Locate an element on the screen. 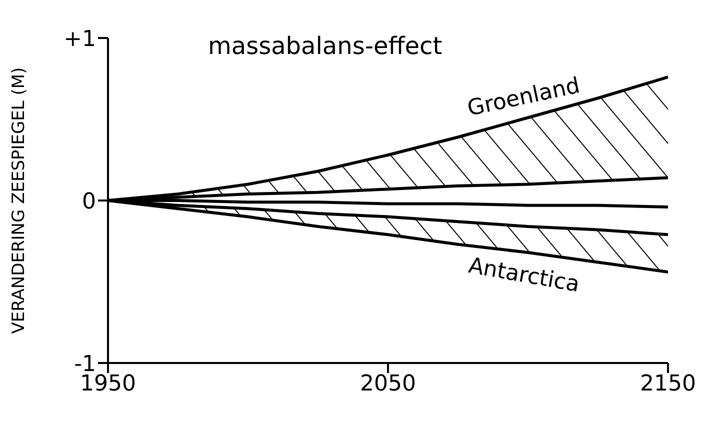 Image resolution: width=710 pixels, height=421 pixels. text: Antarctica is located at coordinates (524, 276).